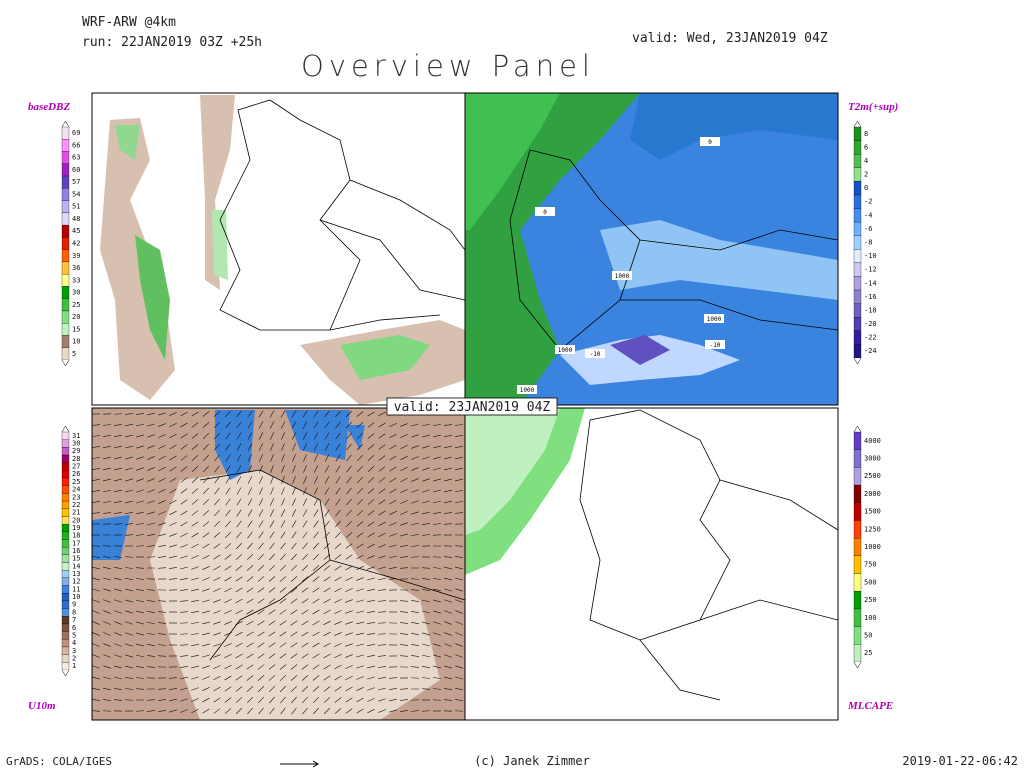 This screenshot has height=768, width=1024. What do you see at coordinates (76, 342) in the screenshot?
I see `legend-label: 10` at bounding box center [76, 342].